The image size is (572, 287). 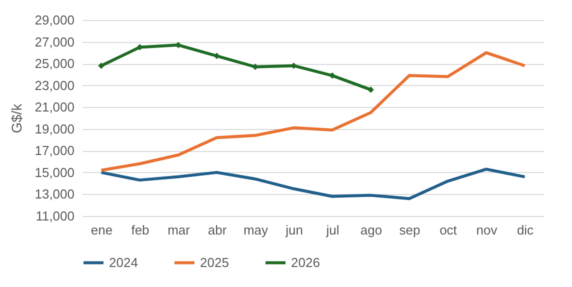 I want to click on legend-label: 2024, so click(x=123, y=262).